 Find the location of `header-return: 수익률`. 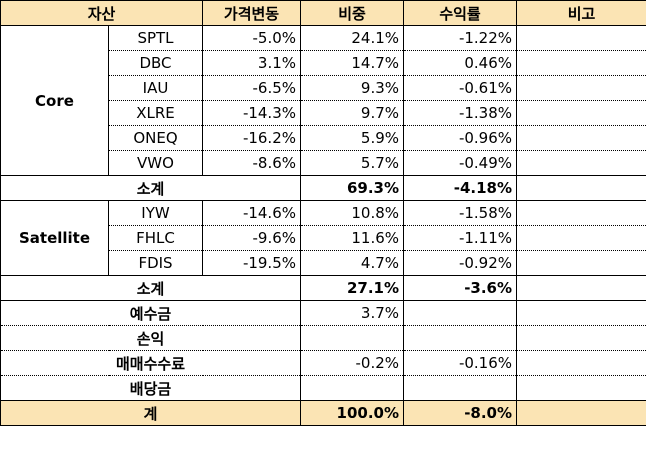

header-return: 수익률 is located at coordinates (460, 13).